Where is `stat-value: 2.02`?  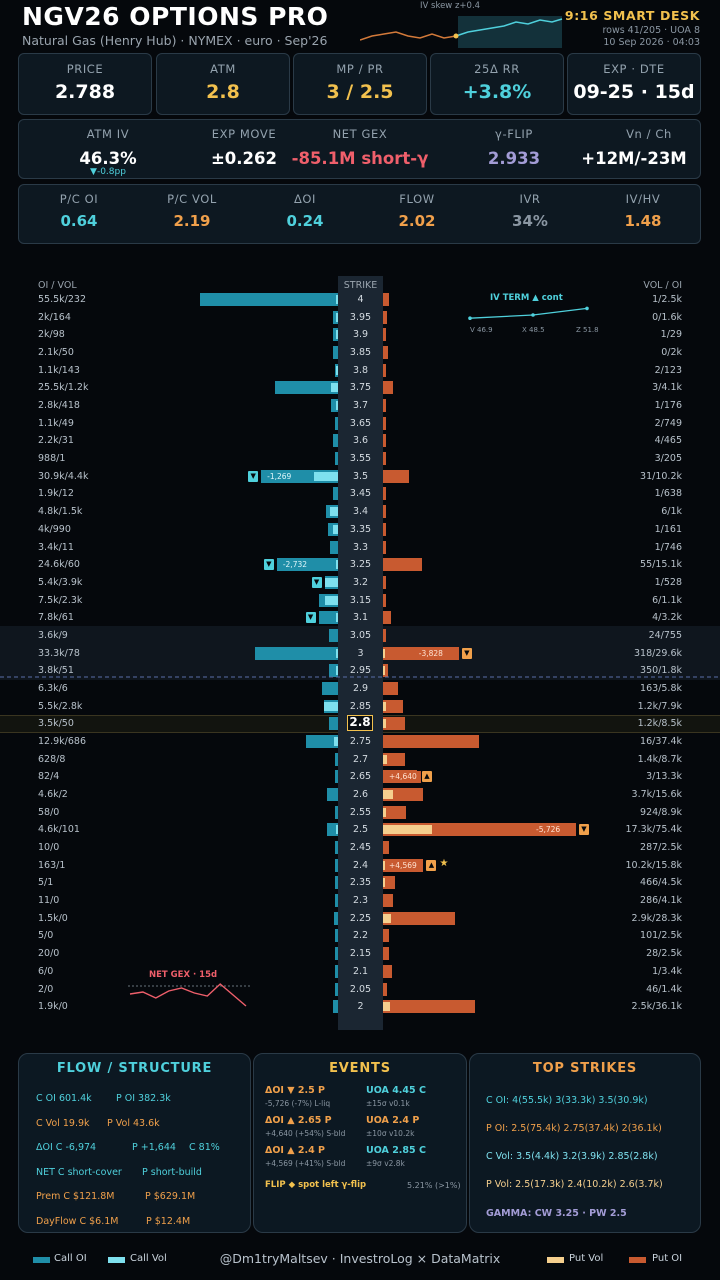 stat-value: 2.02 is located at coordinates (417, 221).